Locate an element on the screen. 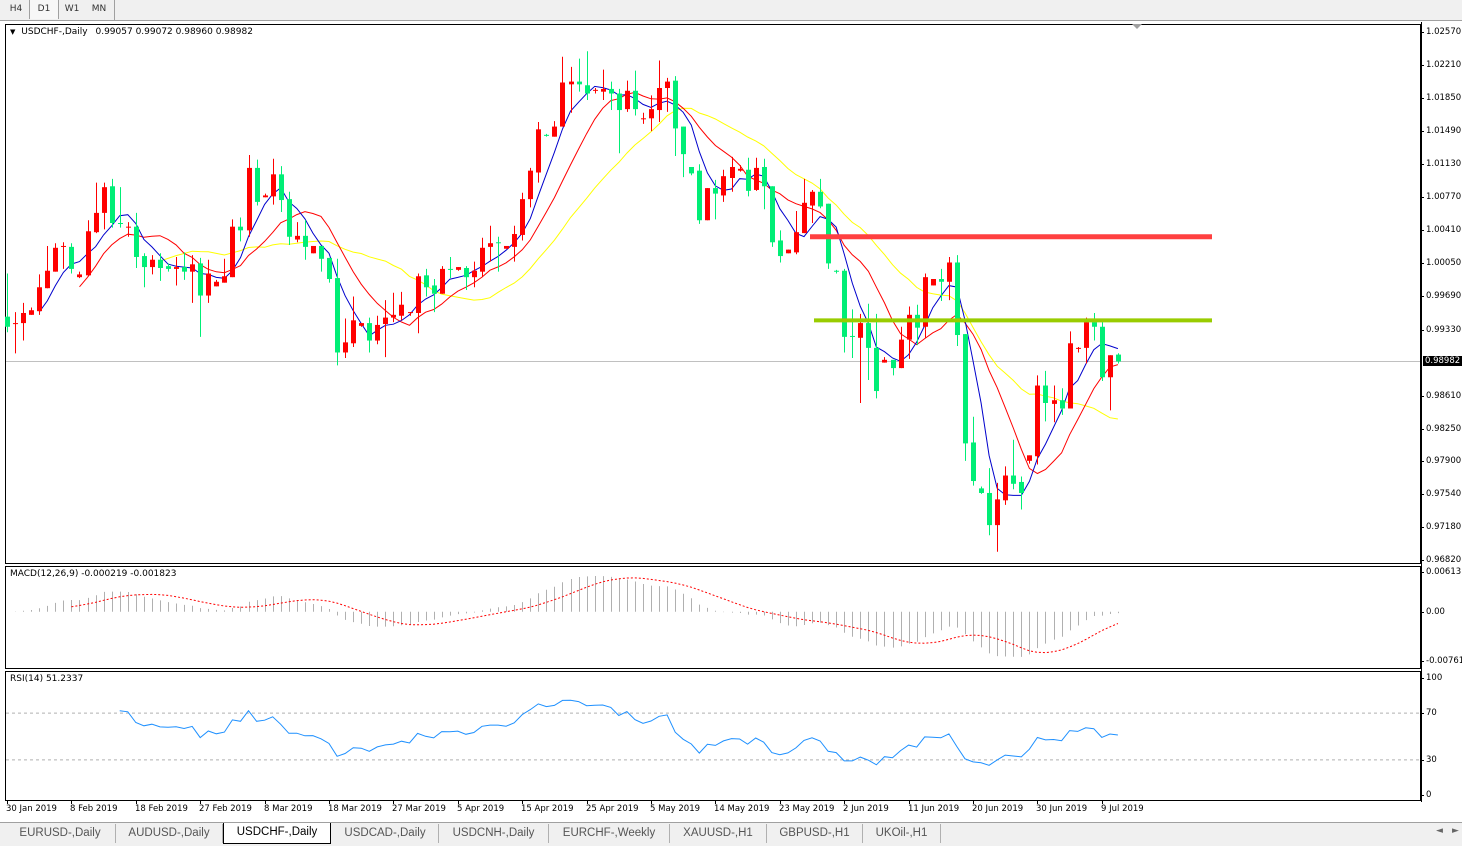  timeframe-mn-button: MN is located at coordinates (99, 9).